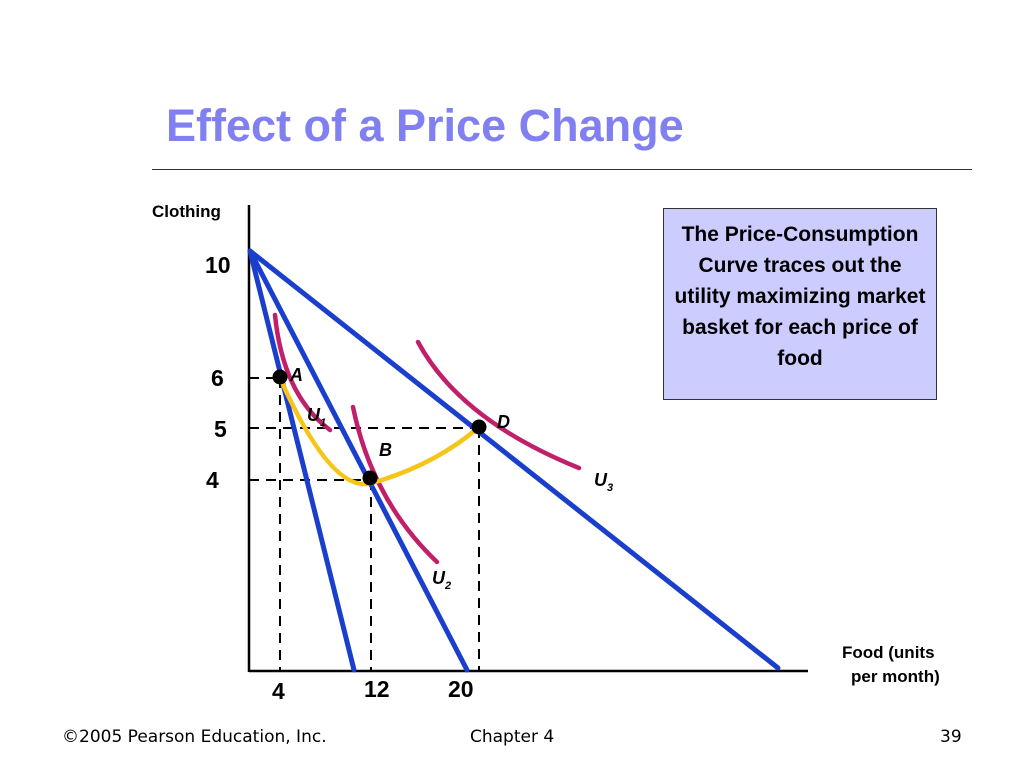 This screenshot has height=768, width=1024. I want to click on point-a-marker, so click(280, 377).